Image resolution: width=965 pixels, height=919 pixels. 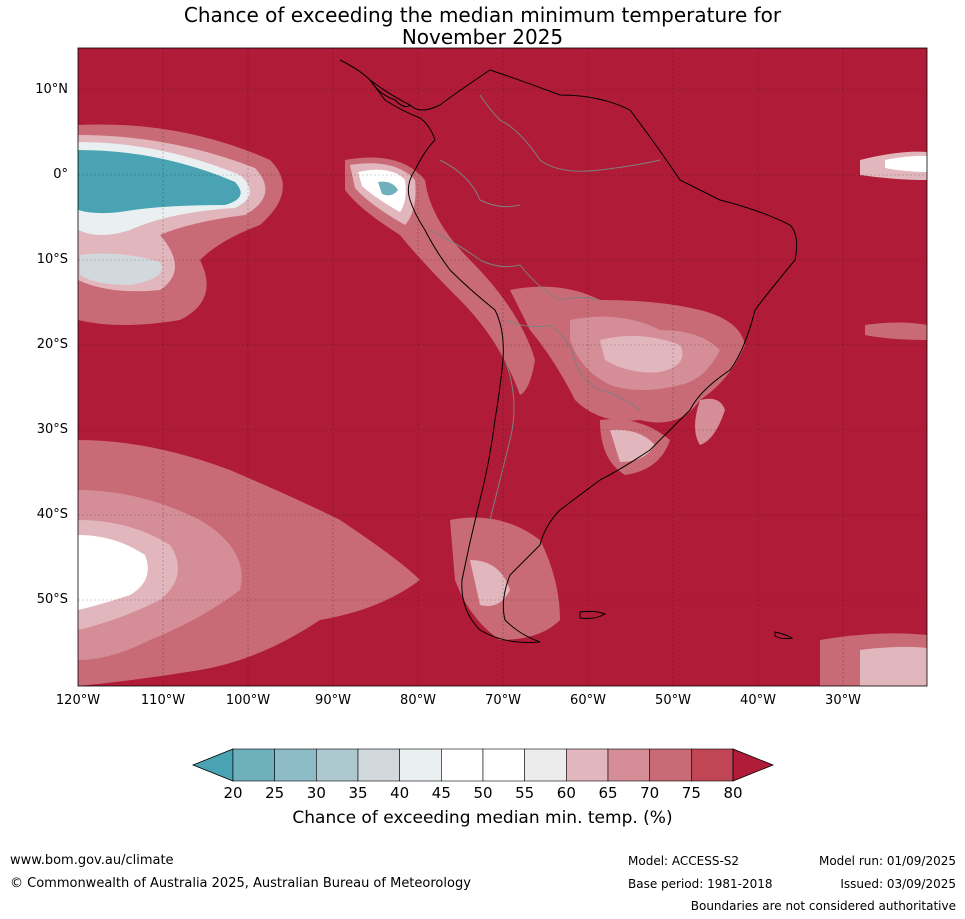 What do you see at coordinates (906, 163) in the screenshot?
I see `patch-east-white` at bounding box center [906, 163].